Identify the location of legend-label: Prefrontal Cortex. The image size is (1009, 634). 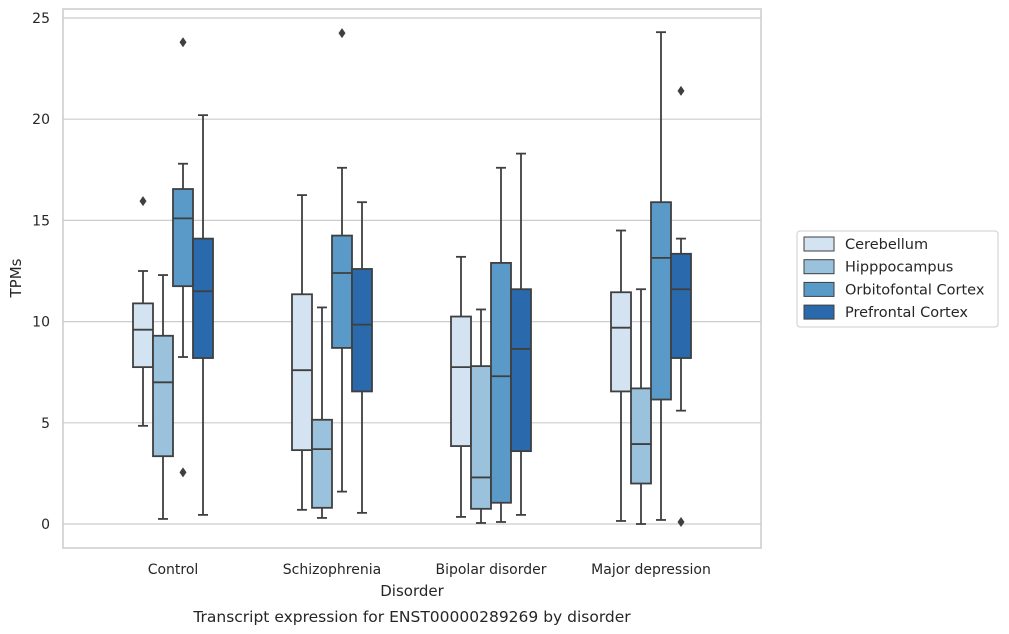
(906, 313).